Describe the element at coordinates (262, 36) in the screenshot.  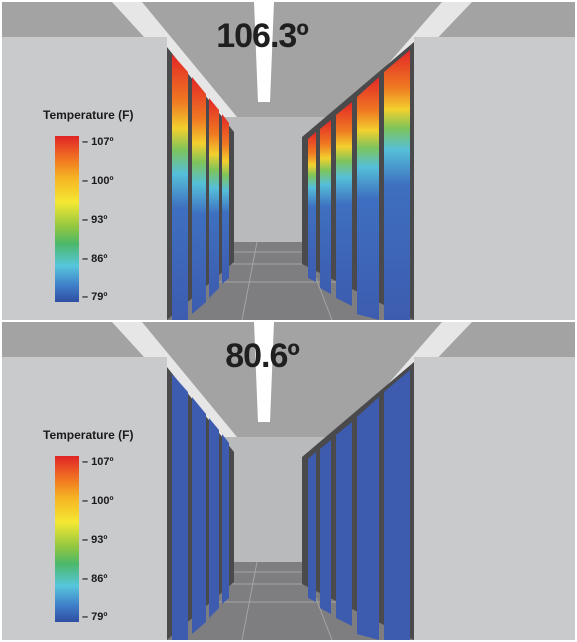
I see `temperature-readout: 106.3º` at that location.